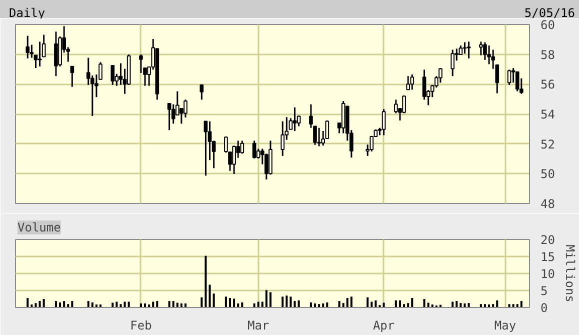 The height and width of the screenshot is (335, 579). I want to click on x-tick-label: Feb, so click(141, 325).